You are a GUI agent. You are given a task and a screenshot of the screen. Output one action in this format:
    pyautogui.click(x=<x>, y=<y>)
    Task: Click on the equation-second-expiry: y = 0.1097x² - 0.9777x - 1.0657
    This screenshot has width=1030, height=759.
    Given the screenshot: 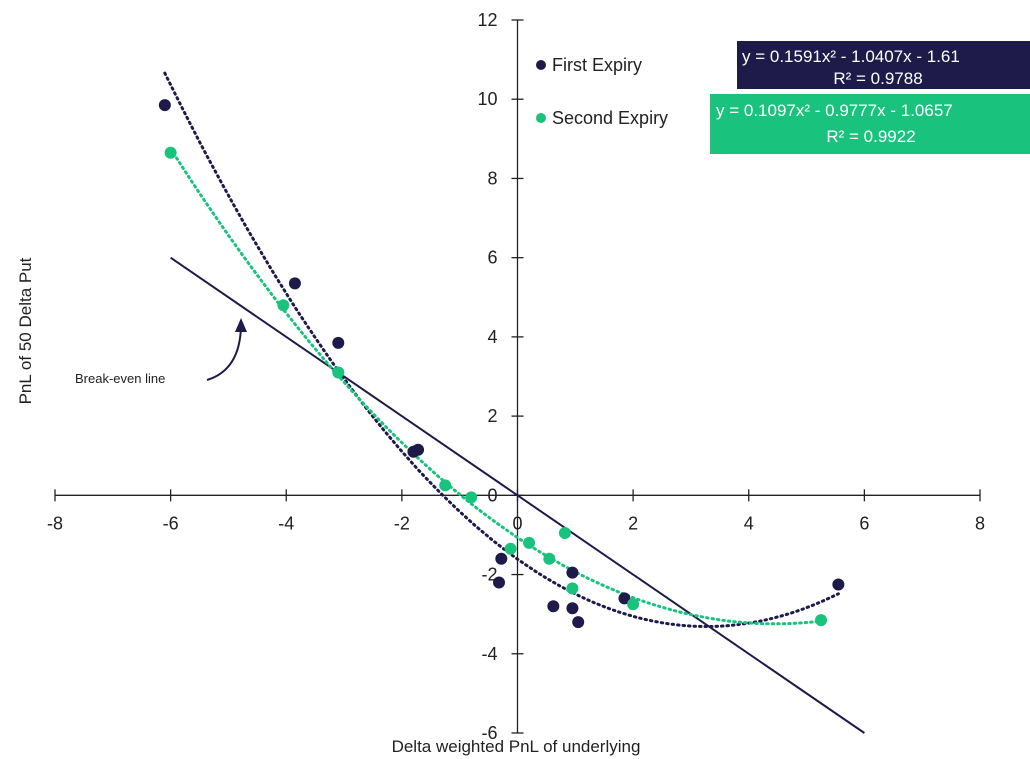 What is the action you would take?
    pyautogui.click(x=834, y=110)
    